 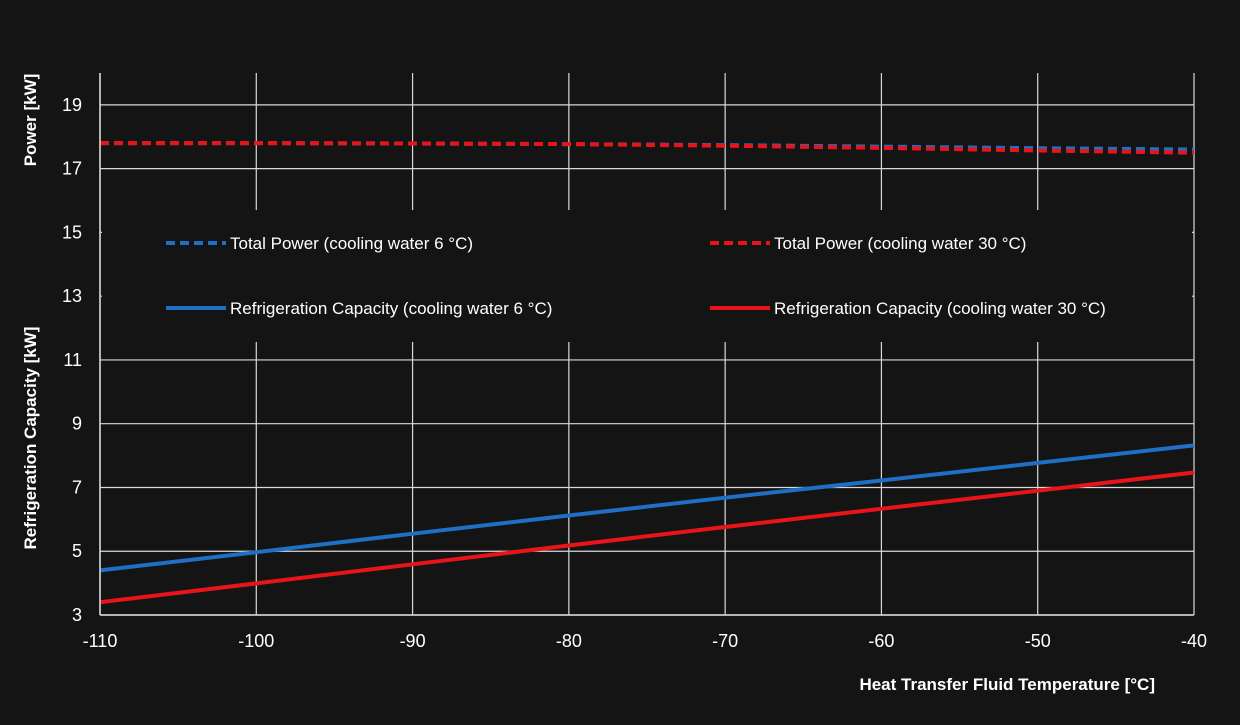 What do you see at coordinates (1038, 641) in the screenshot?
I see `x-tick-label: -50` at bounding box center [1038, 641].